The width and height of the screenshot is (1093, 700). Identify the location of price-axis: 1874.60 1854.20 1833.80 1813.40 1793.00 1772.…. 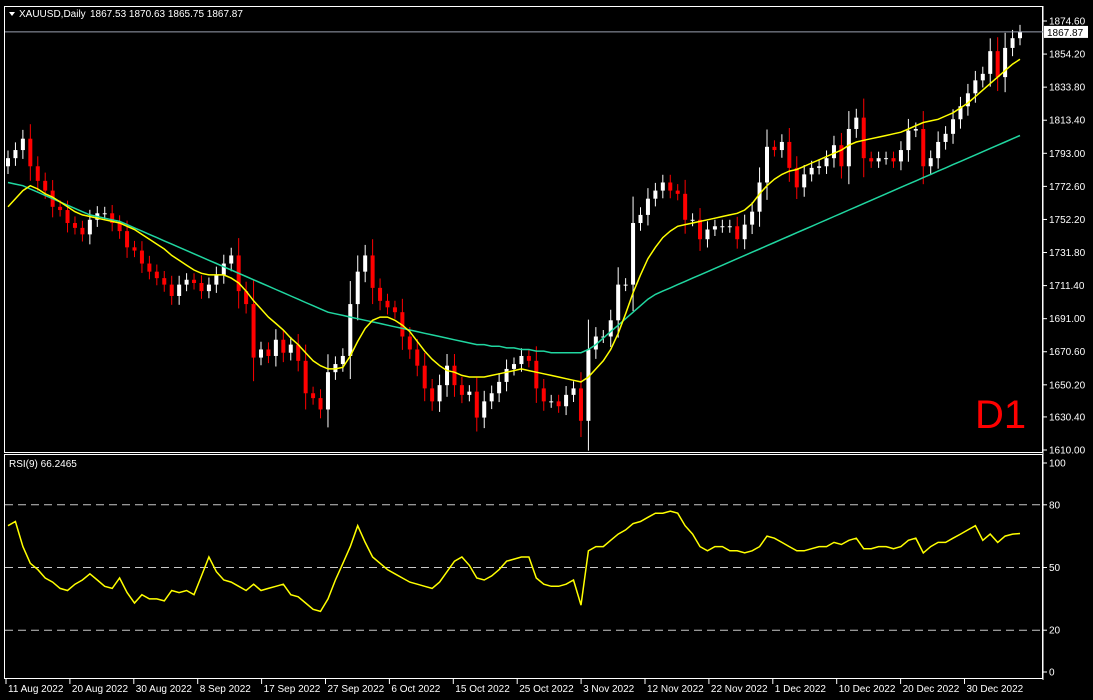
(1065, 237).